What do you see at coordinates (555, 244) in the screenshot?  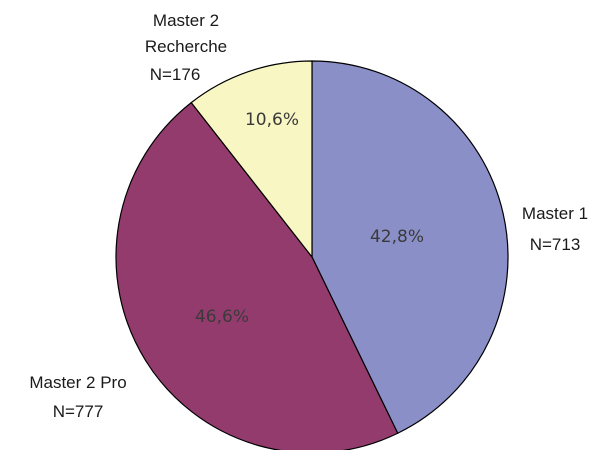 I see `slice-count-label-0: N=713` at bounding box center [555, 244].